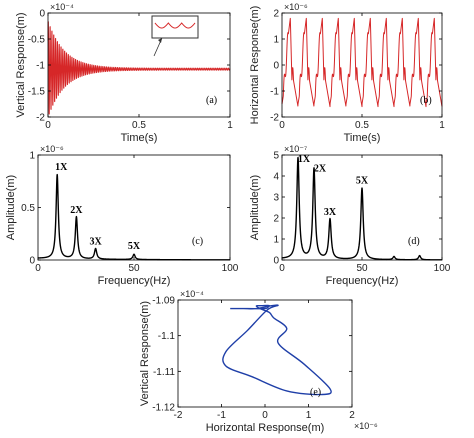 Image resolution: width=474 pixels, height=438 pixels. Describe the element at coordinates (37, 40) in the screenshot. I see `y-tick-label: -0.5` at that location.